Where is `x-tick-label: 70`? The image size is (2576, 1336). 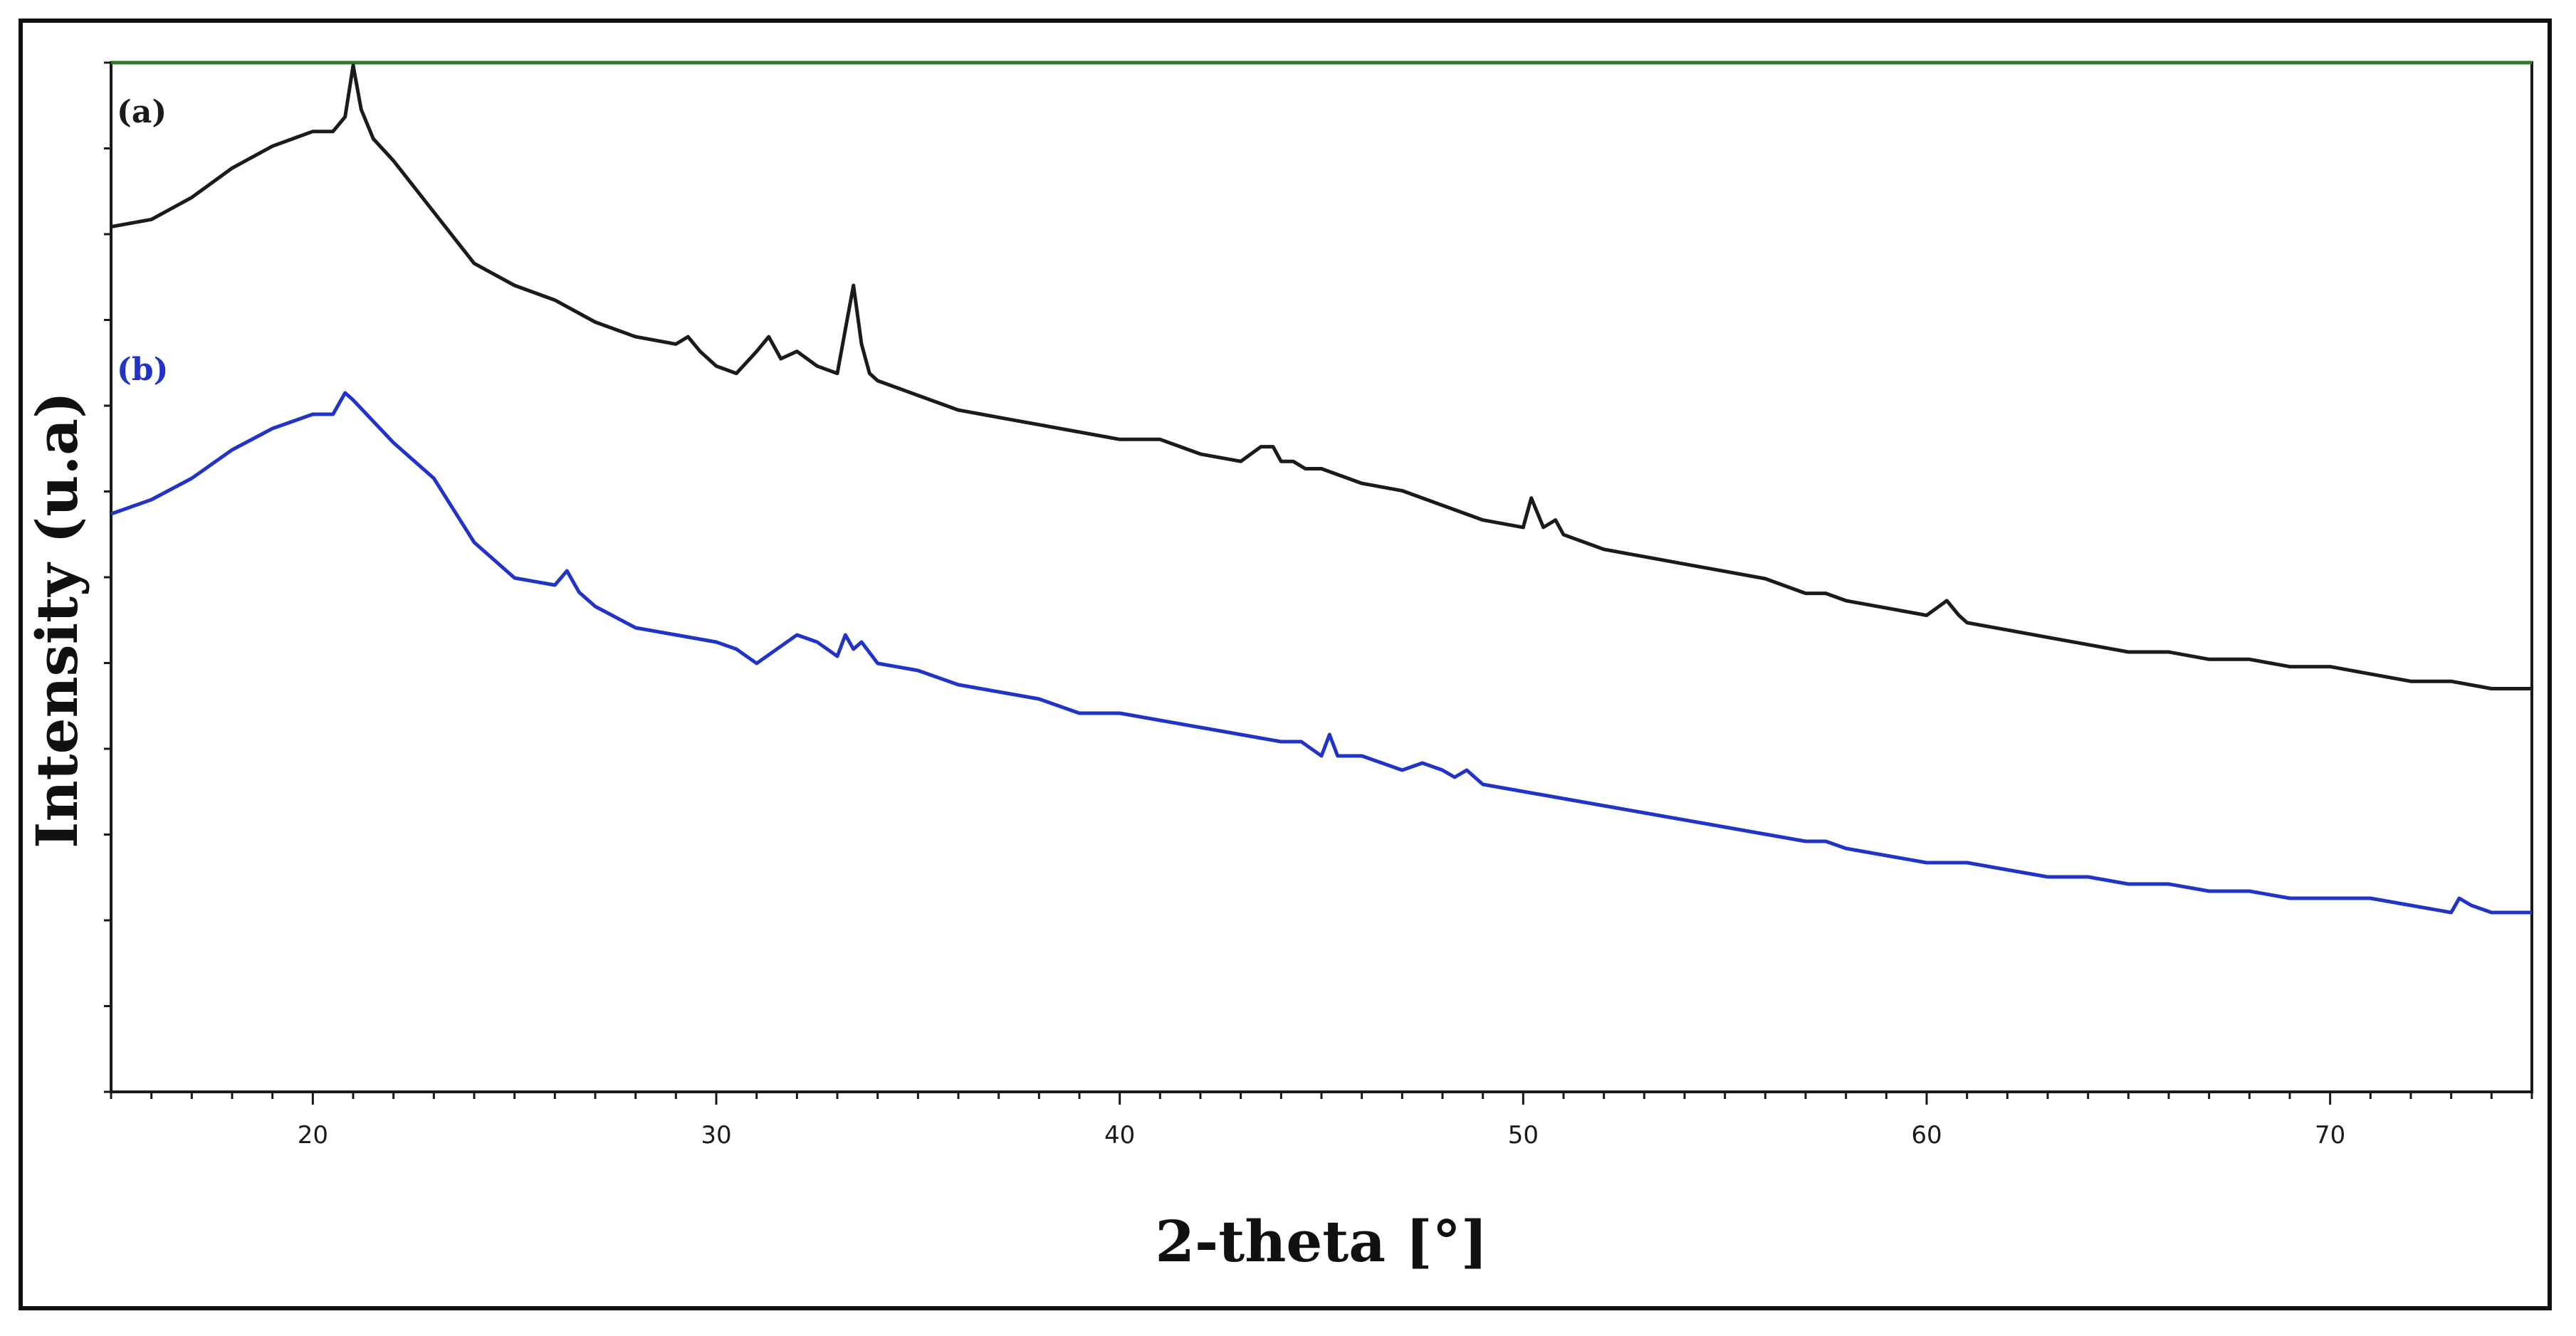
x-tick-label: 70 is located at coordinates (2330, 1135).